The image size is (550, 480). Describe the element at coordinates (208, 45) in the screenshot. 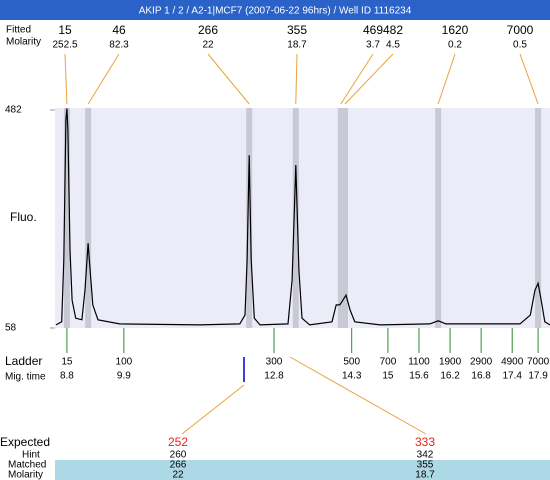

I see `peak-molarity: 22` at that location.